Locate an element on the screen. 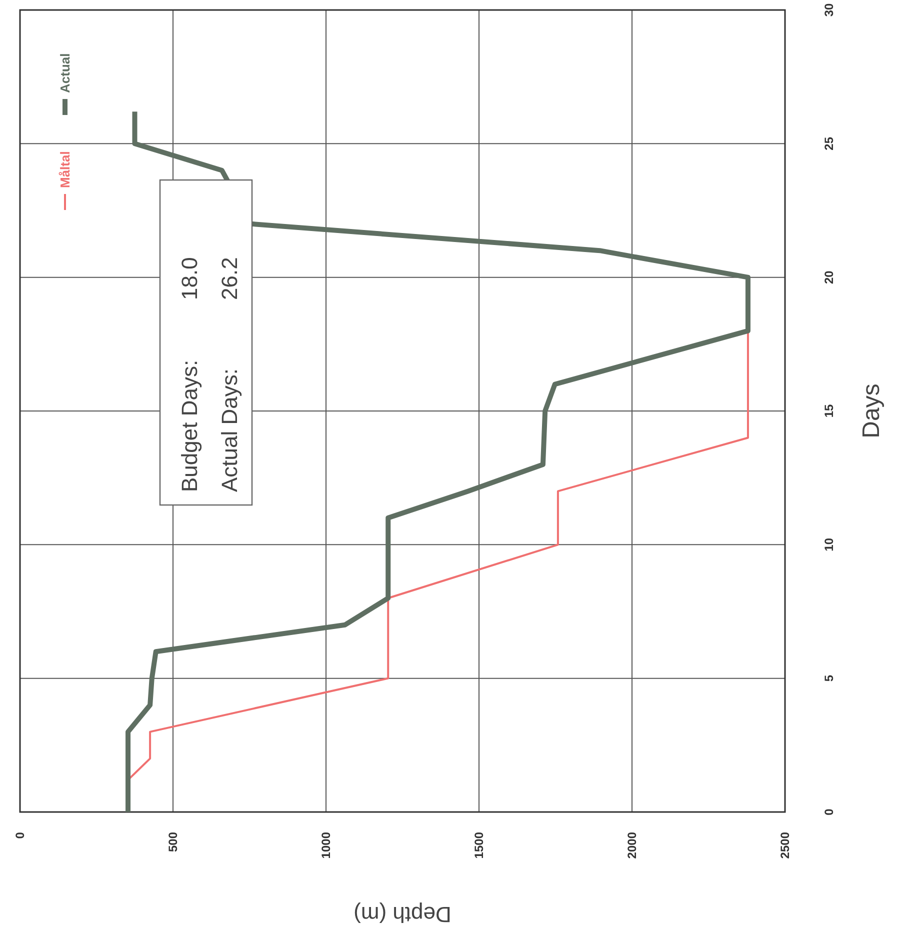 This screenshot has height=937, width=904. y-axis-title: Days is located at coordinates (871, 411).